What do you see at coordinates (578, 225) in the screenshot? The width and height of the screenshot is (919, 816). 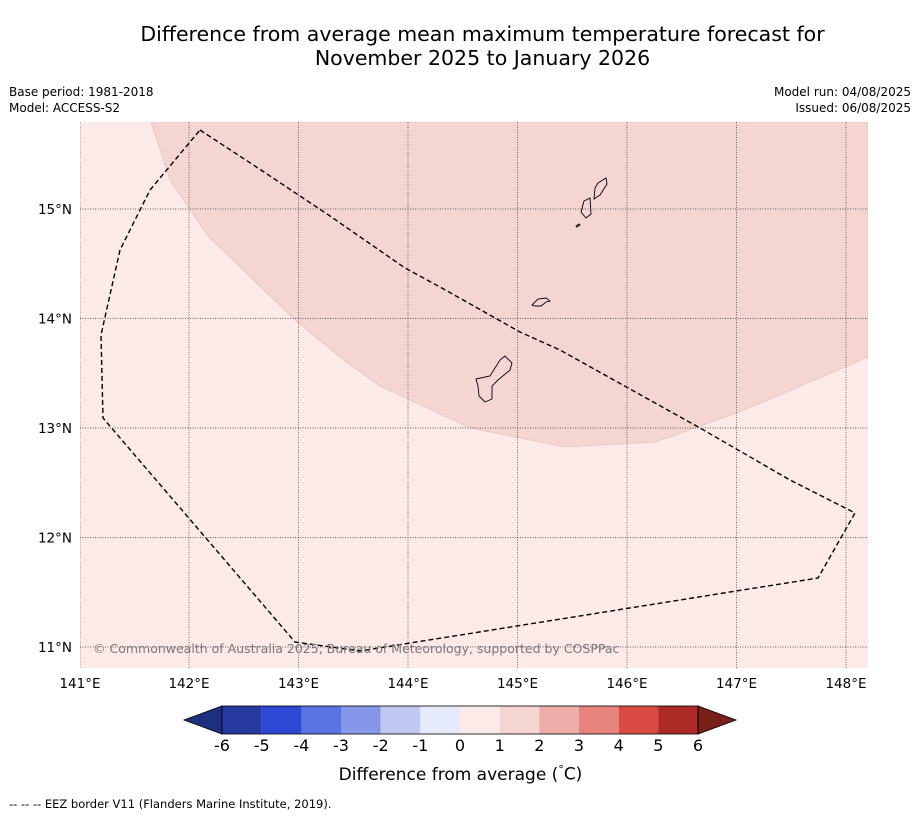 I see `island-aguijan` at bounding box center [578, 225].